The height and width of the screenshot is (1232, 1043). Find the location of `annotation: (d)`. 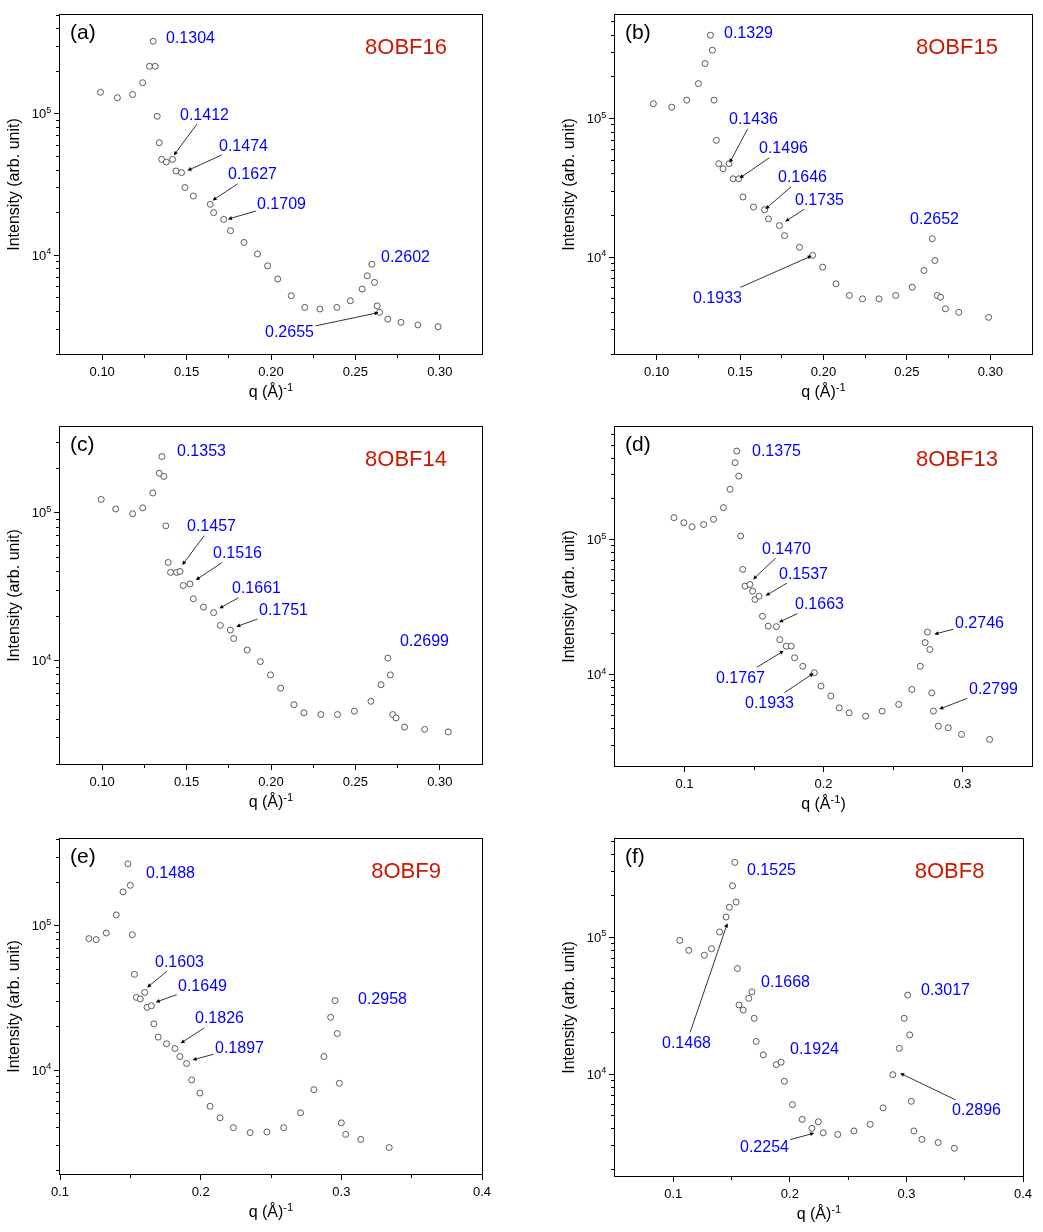

annotation: (d) is located at coordinates (638, 443).